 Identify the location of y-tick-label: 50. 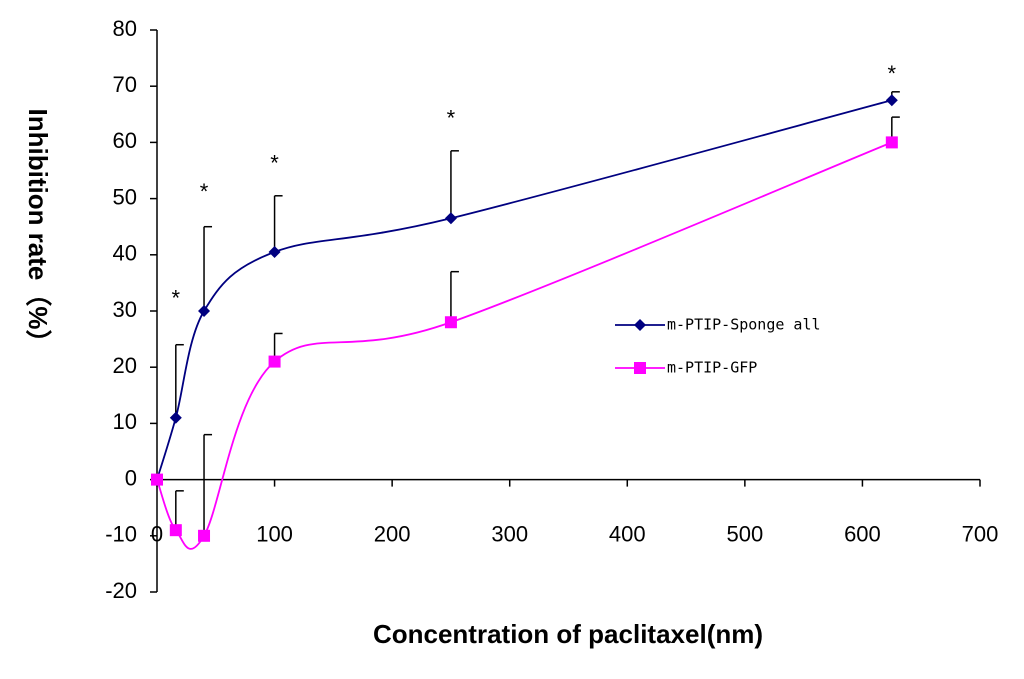
(125, 196).